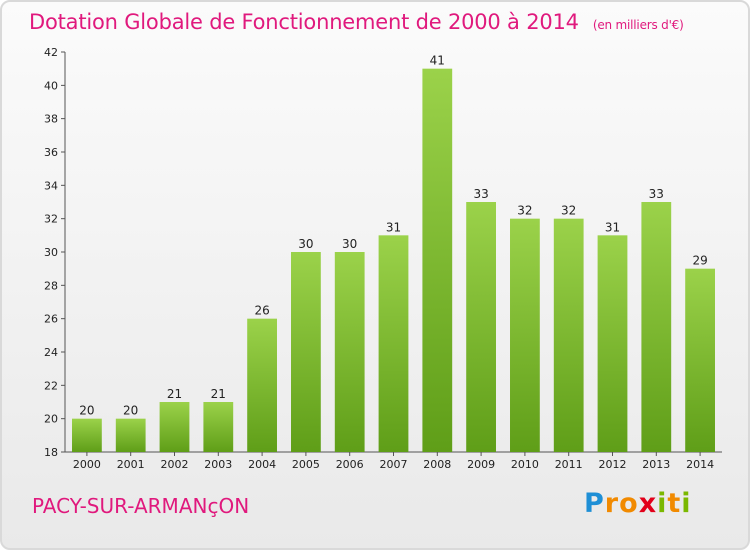 The image size is (750, 550). I want to click on y-axis-ticks: 18 20 22 24 26 28 30 32 34 36 38 40 42, so click(54, 252).